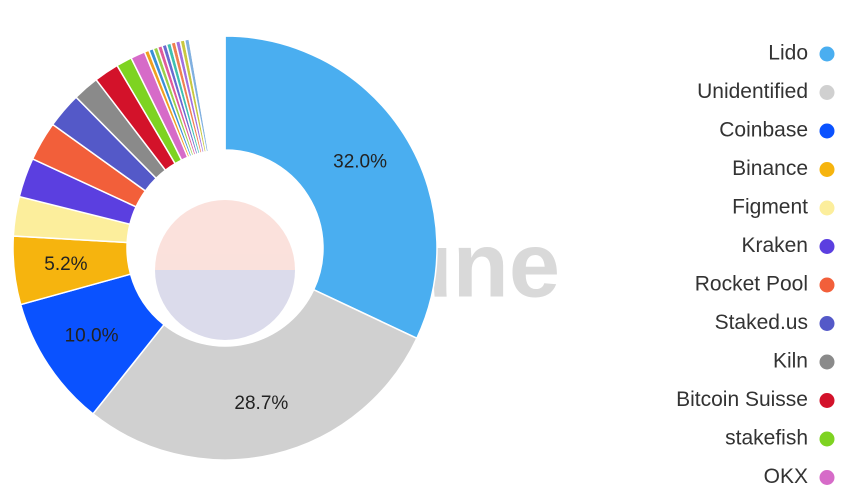 The image size is (850, 498). I want to click on legend-label: Lido, so click(788, 53).